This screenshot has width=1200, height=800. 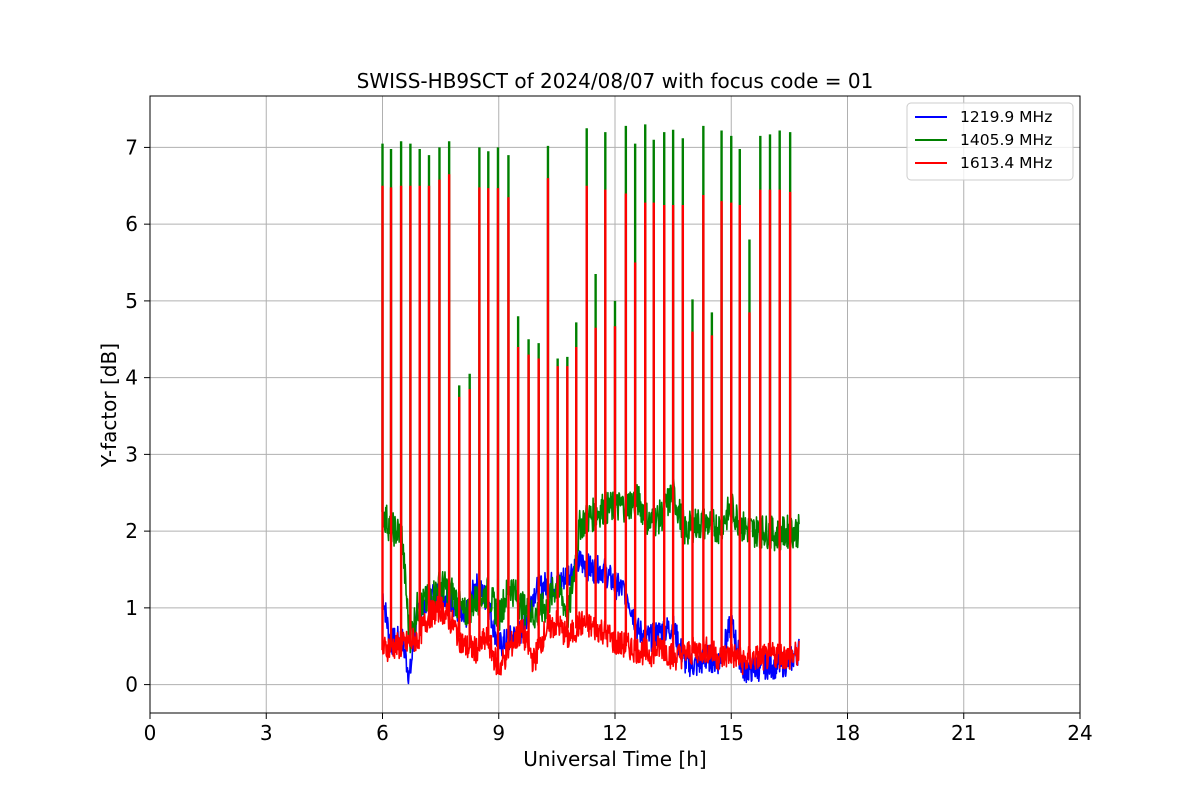 I want to click on x-tick-label: 0, so click(x=150, y=733).